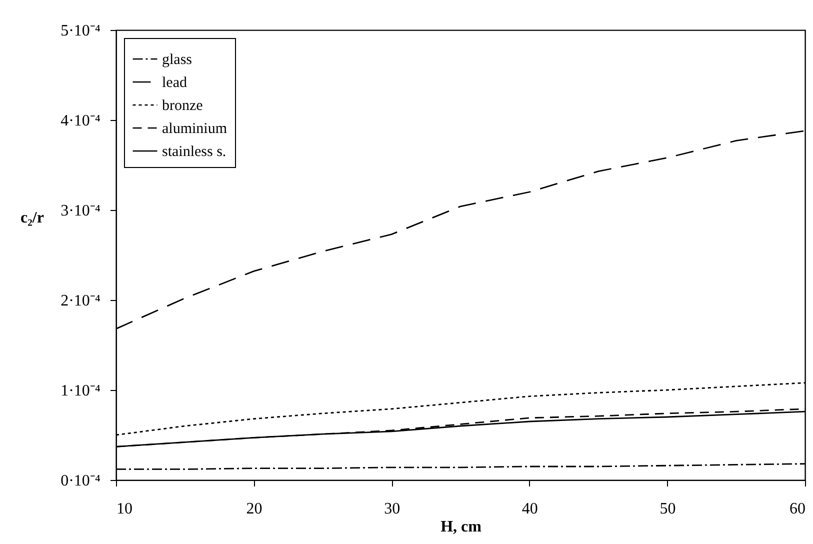 The height and width of the screenshot is (544, 813). I want to click on y-tick-label: 4·10⁻⁴, so click(80, 121).